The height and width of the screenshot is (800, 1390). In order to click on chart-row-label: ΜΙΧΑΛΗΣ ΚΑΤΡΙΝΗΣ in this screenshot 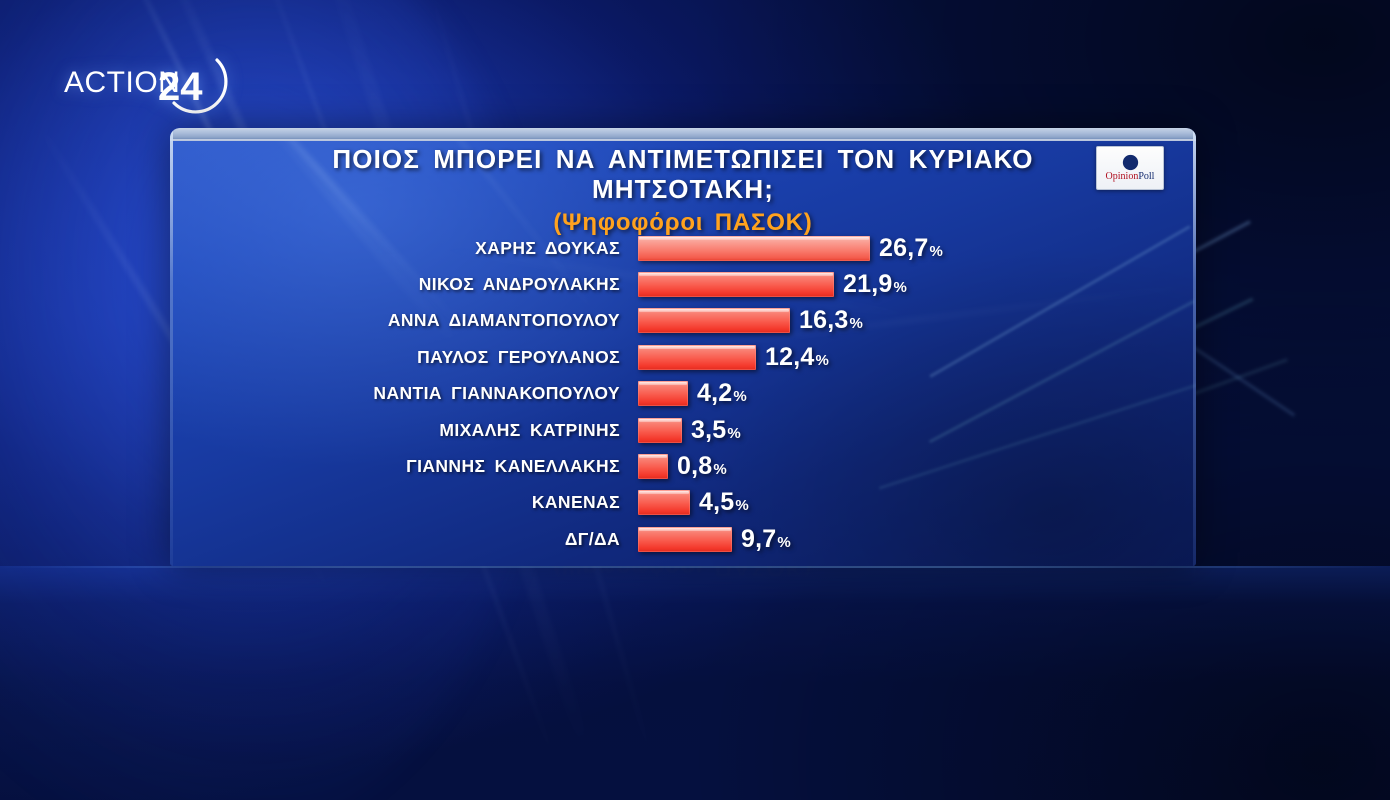, I will do `click(529, 429)`.